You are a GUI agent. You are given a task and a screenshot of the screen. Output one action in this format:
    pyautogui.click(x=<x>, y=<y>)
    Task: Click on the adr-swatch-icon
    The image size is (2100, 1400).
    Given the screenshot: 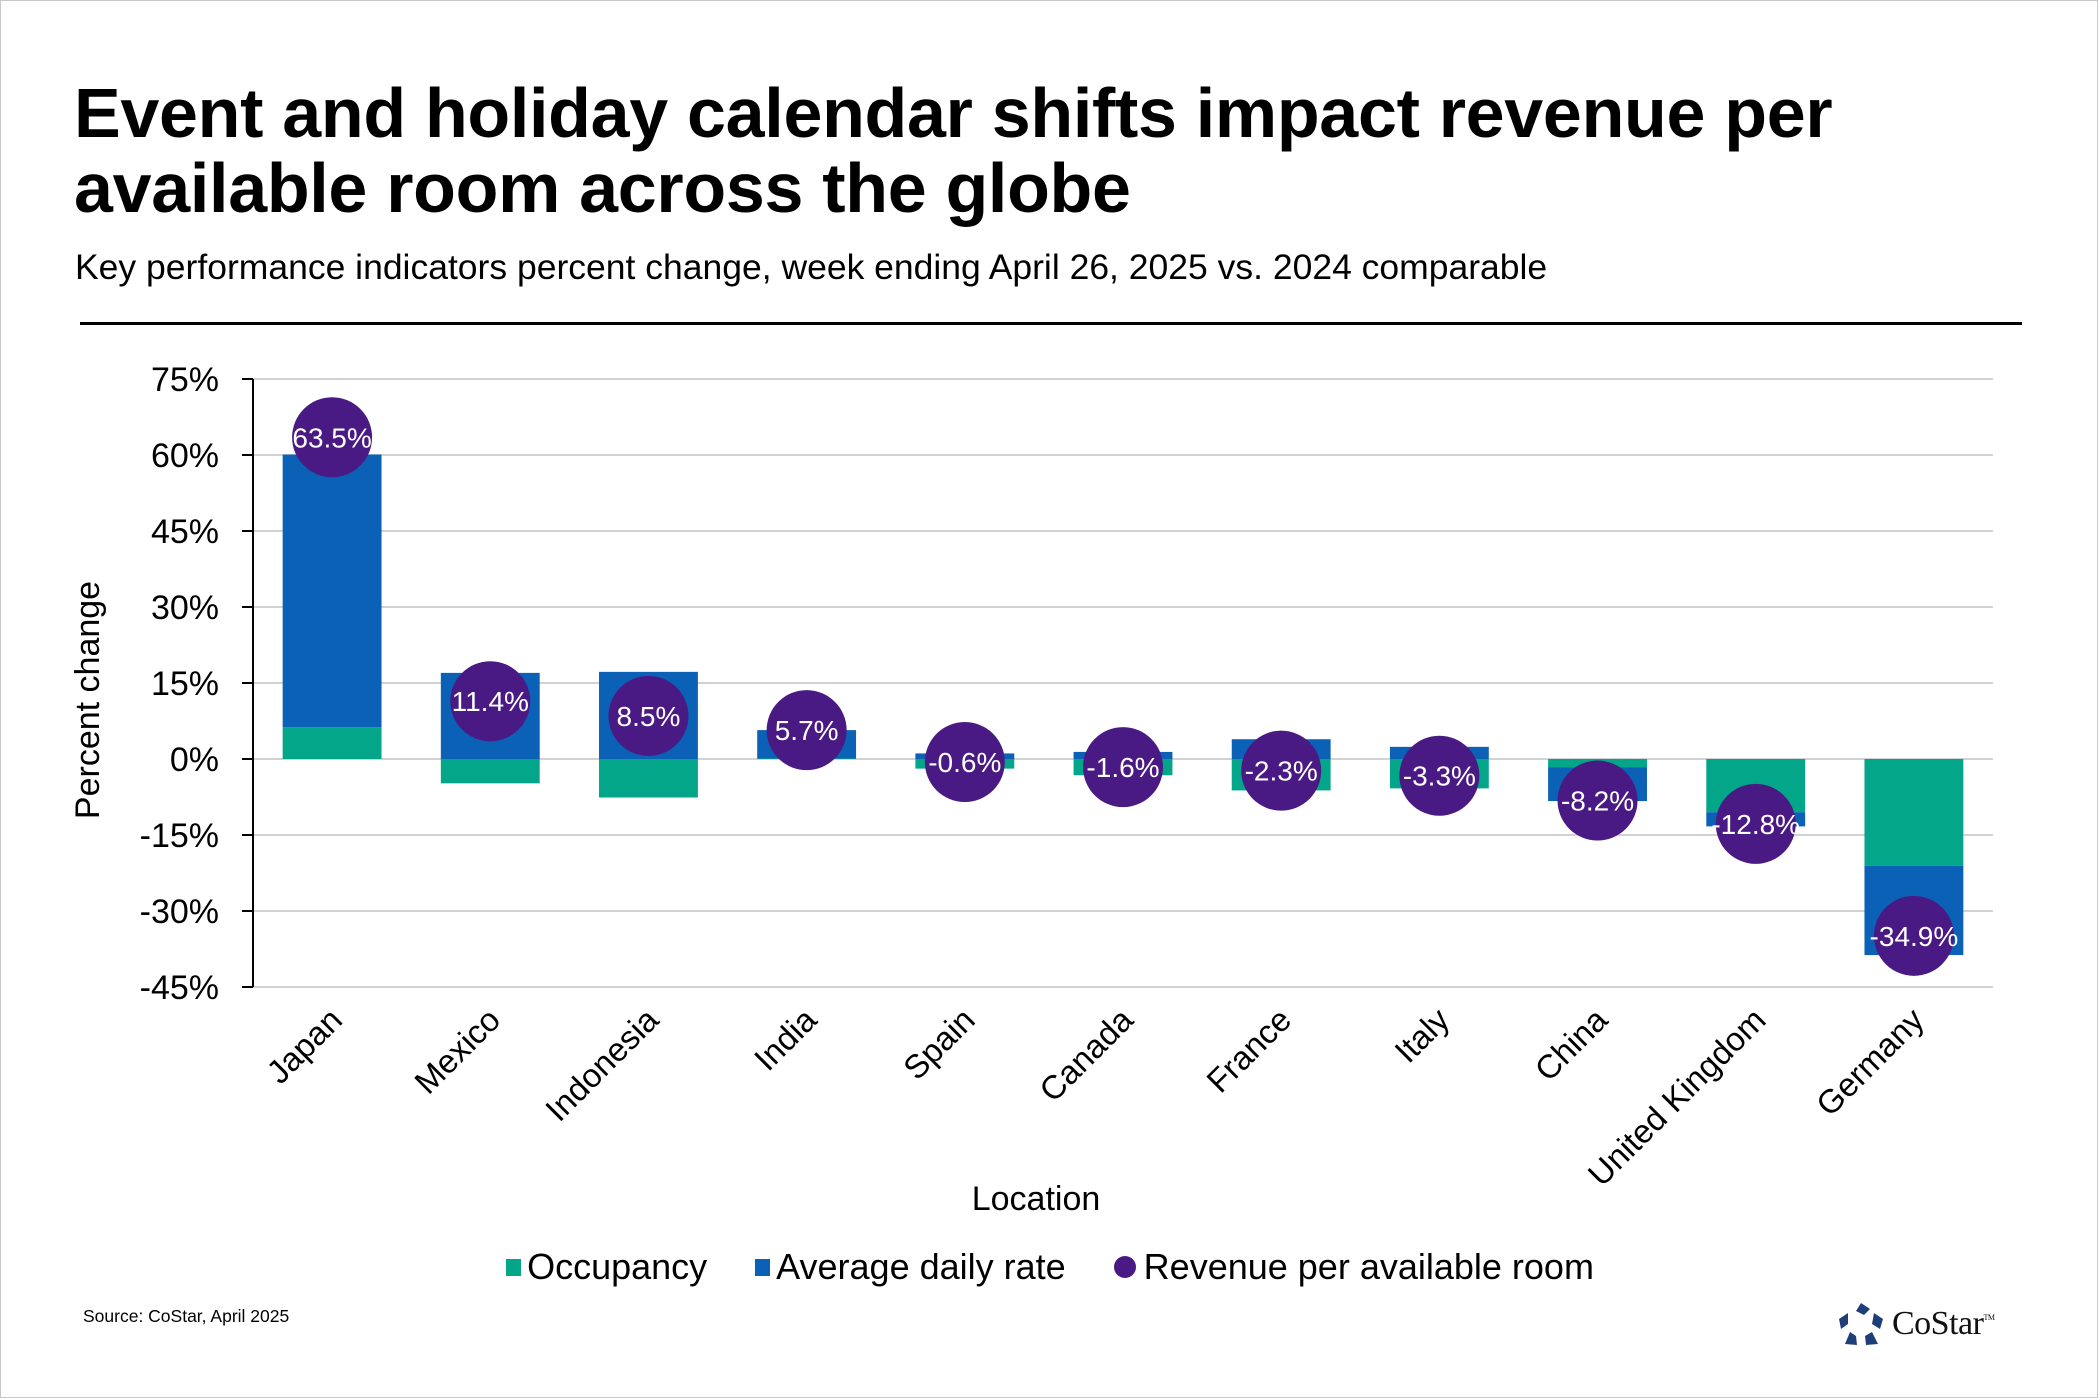 What is the action you would take?
    pyautogui.click(x=763, y=1267)
    